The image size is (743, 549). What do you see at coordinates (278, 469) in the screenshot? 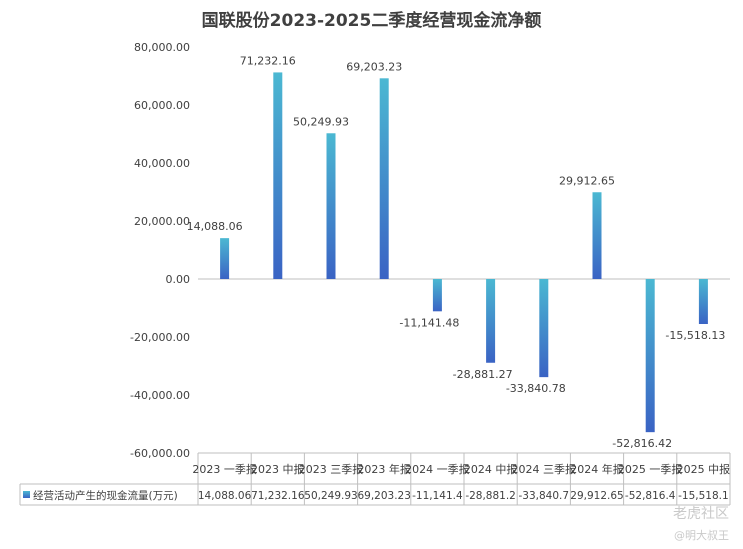
I see `category-label: 2023 中报` at bounding box center [278, 469].